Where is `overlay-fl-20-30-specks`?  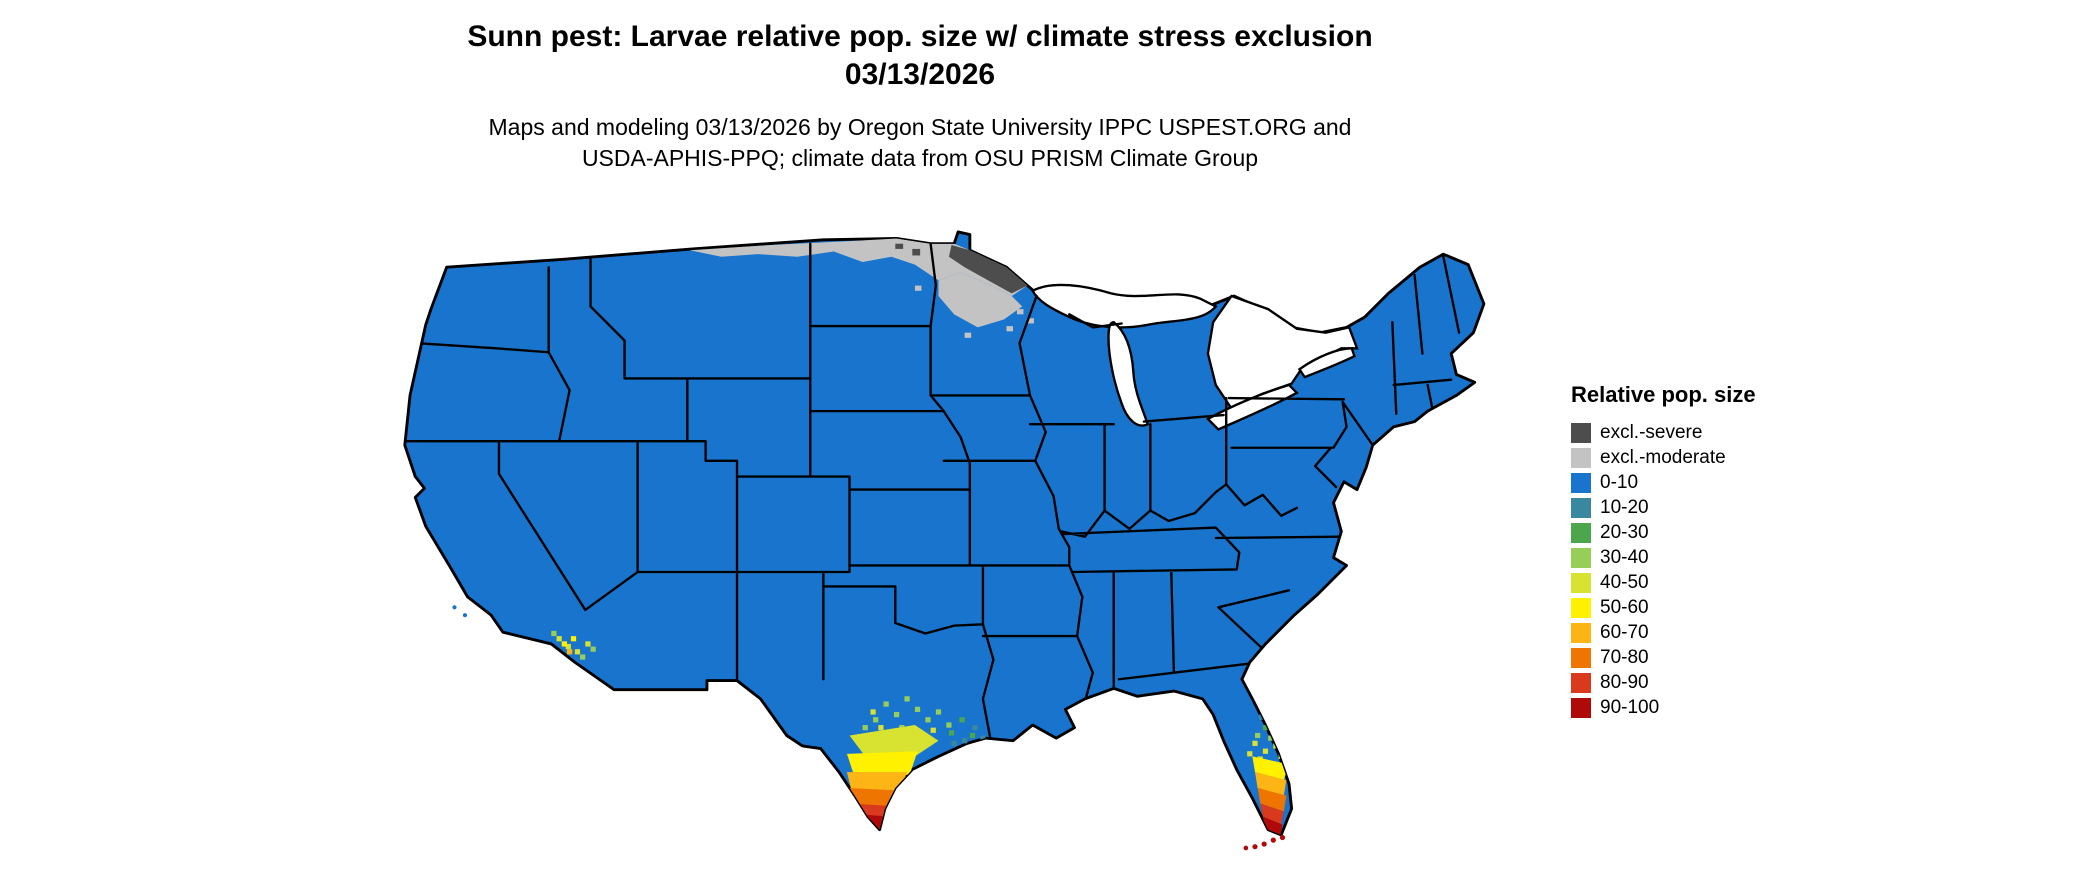
overlay-fl-20-30-specks is located at coordinates (1265, 728).